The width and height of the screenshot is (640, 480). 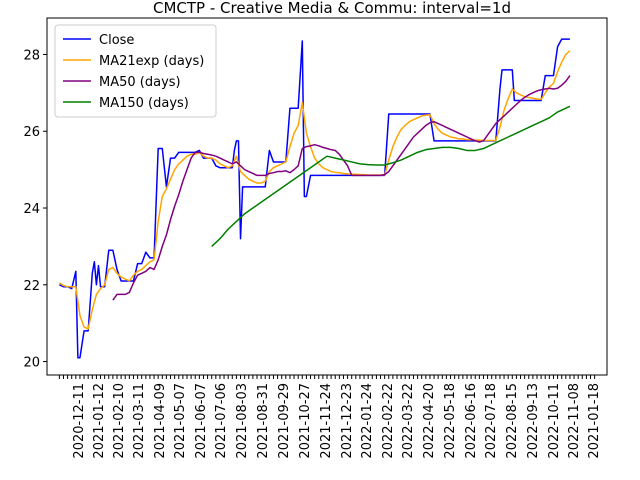 I want to click on x-tick-label: 2021-04-09, so click(x=160, y=421).